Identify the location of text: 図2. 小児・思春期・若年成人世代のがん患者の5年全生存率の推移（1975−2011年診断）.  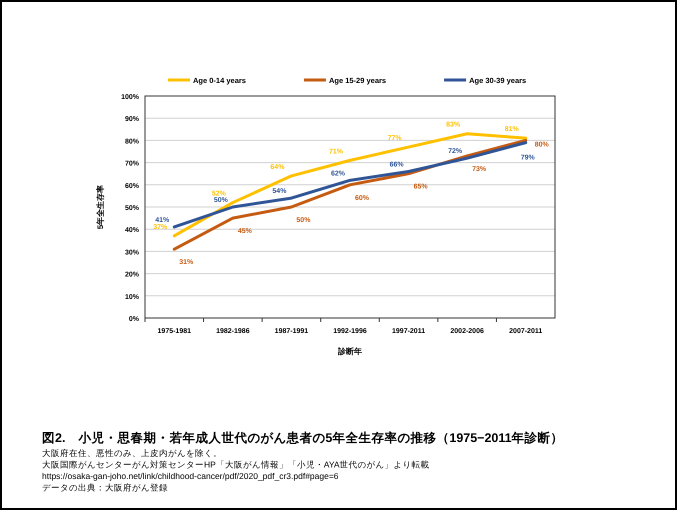
(303, 437).